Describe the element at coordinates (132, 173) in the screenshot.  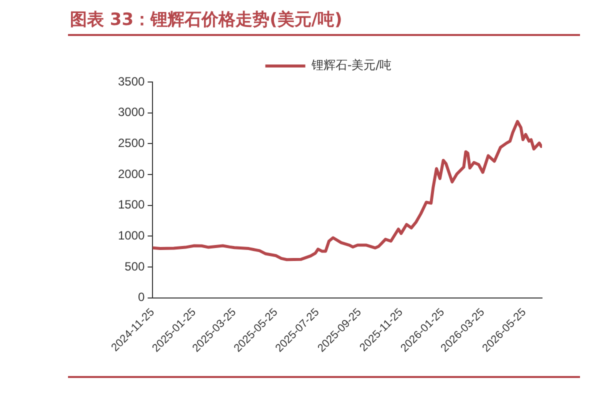
I see `y-tick-label: 2000` at that location.